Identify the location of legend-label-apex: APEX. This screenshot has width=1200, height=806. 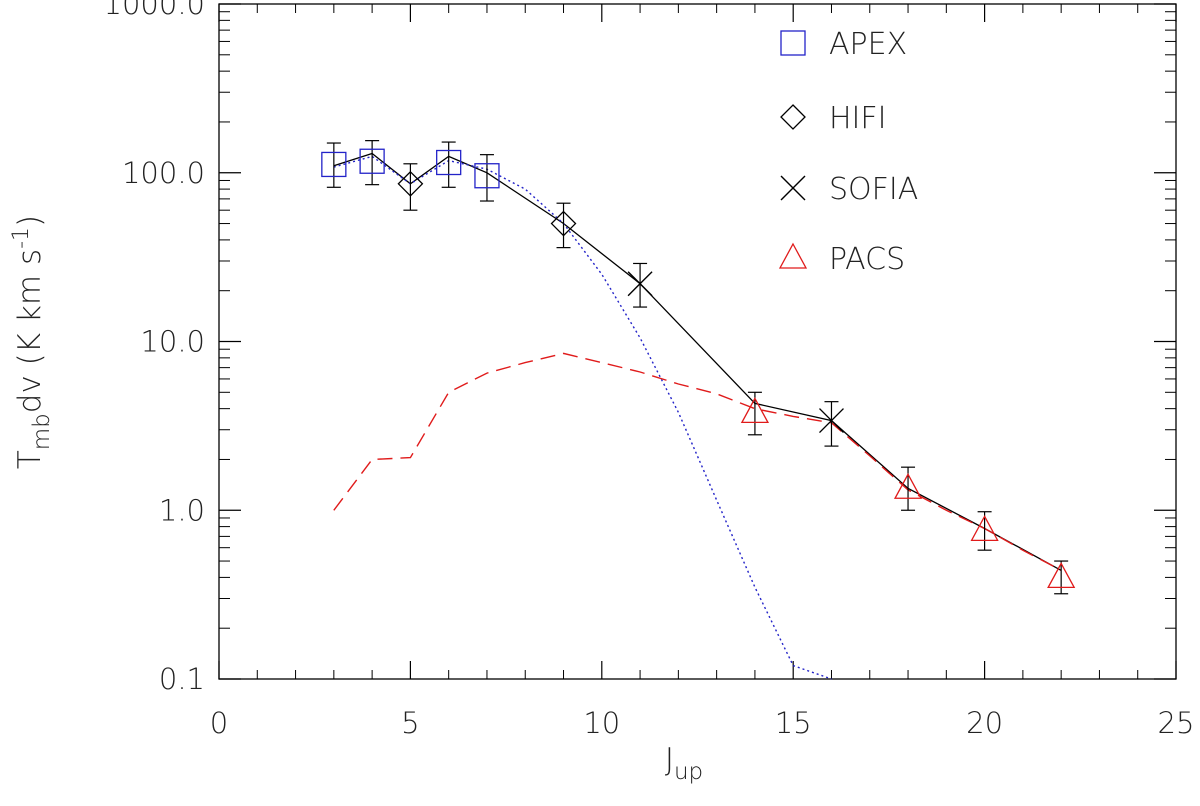
(868, 44).